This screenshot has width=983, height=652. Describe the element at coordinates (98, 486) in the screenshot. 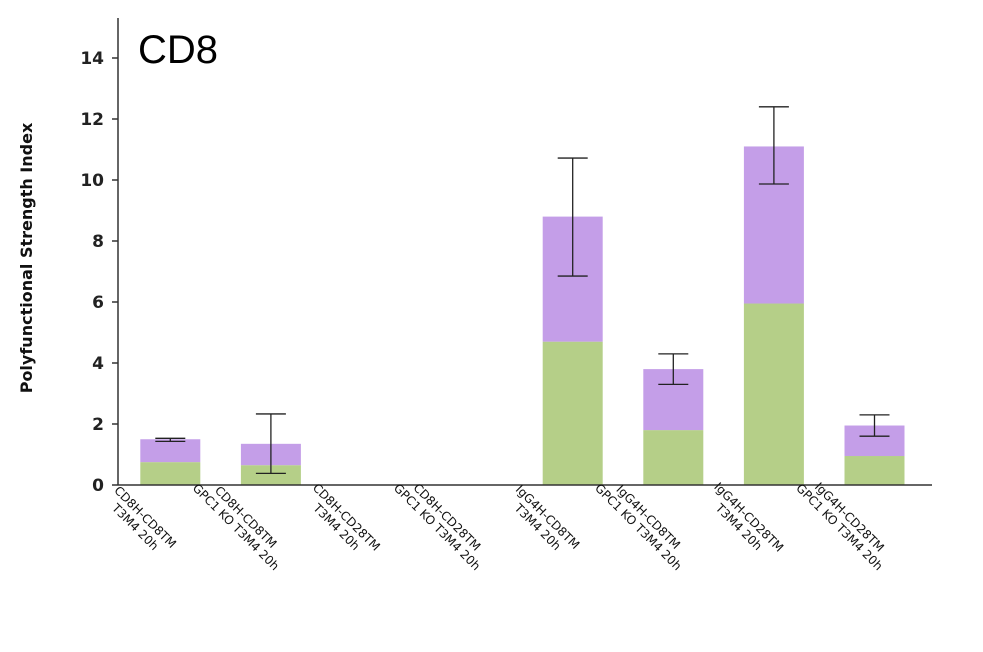

I see `y-tick-label: 0` at that location.